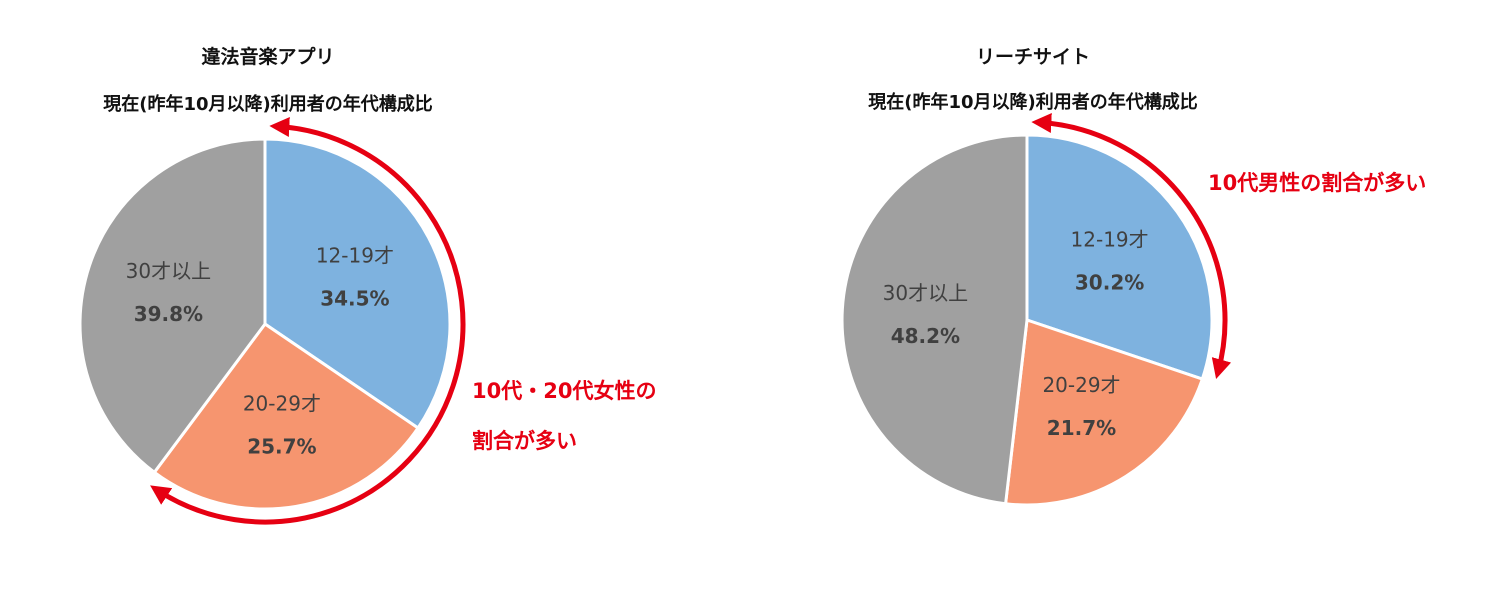 Image resolution: width=1499 pixels, height=591 pixels. Describe the element at coordinates (354, 298) in the screenshot. I see `chart-1-slice-1-value: 34.5%` at that location.